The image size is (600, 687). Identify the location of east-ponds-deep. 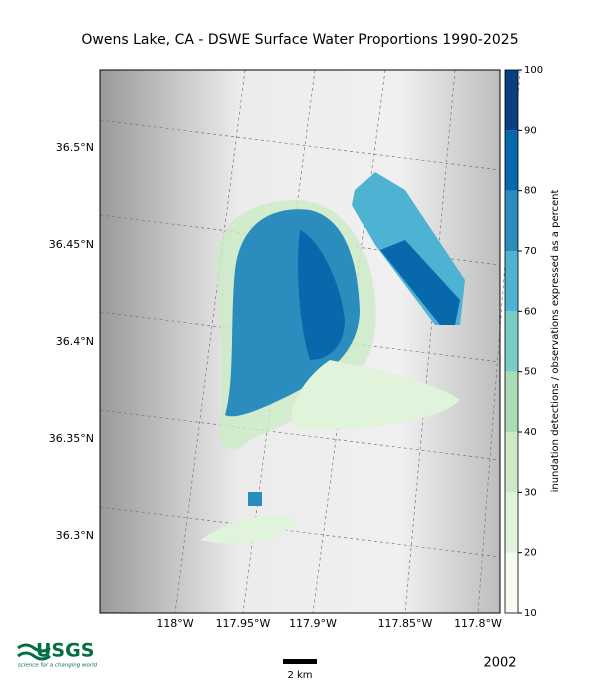
(420, 282).